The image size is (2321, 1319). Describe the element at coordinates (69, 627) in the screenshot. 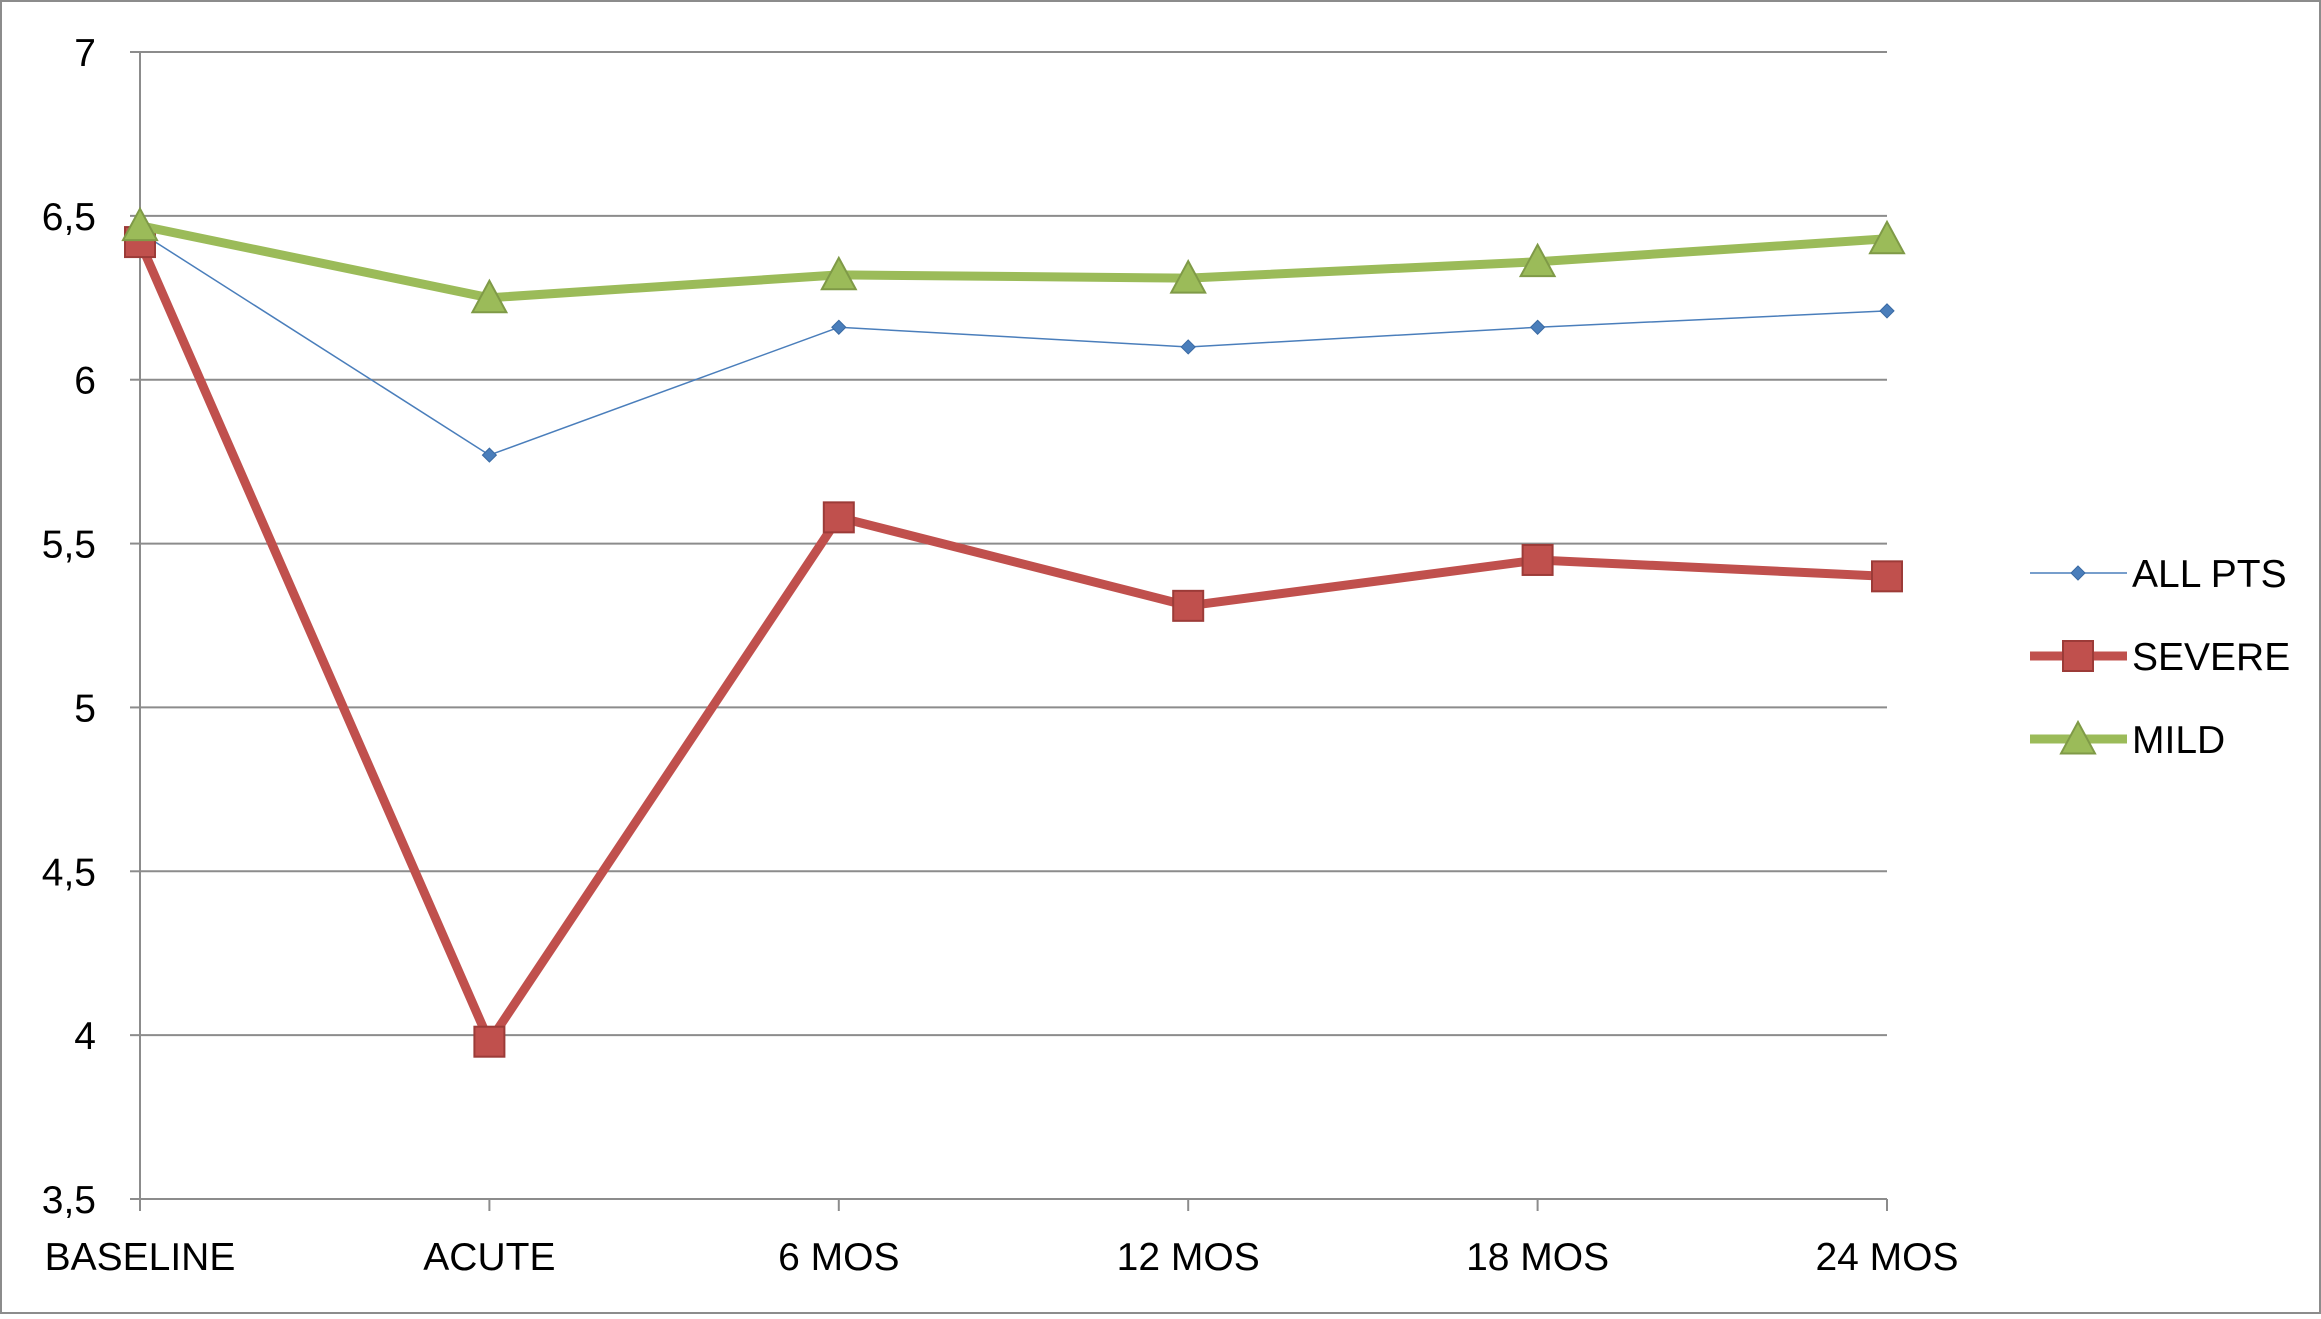

I see `y-axis-tick-labels: 3,5 4 4,5 5 5,5 6 6,5 7` at that location.